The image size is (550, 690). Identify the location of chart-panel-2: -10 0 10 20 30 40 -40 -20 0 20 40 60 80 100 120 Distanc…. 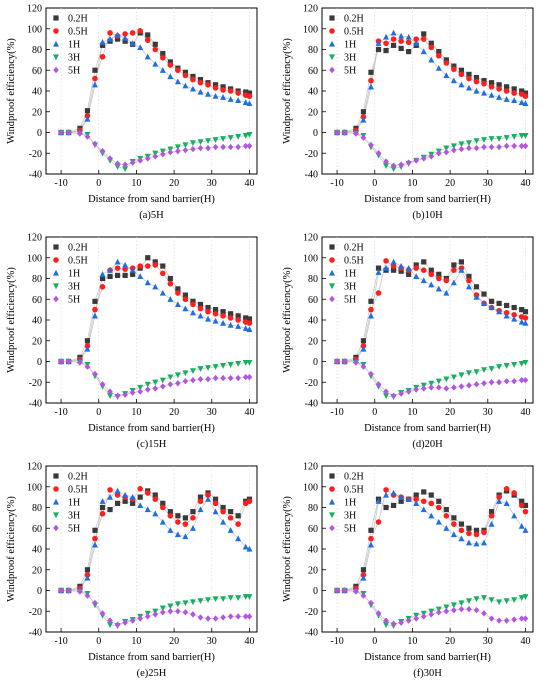
(408, 112).